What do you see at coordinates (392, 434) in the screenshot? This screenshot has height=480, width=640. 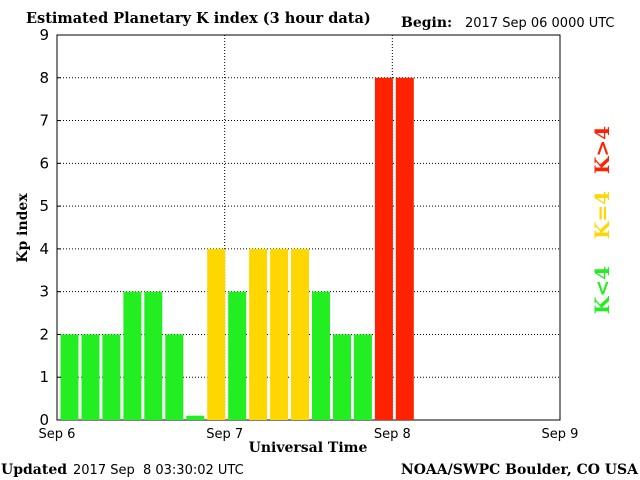 I see `x-tick-label: Sep 8` at bounding box center [392, 434].